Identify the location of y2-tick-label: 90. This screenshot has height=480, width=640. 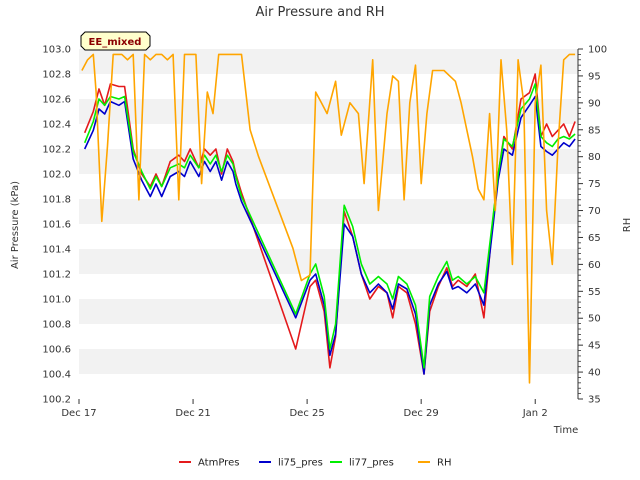
(594, 103).